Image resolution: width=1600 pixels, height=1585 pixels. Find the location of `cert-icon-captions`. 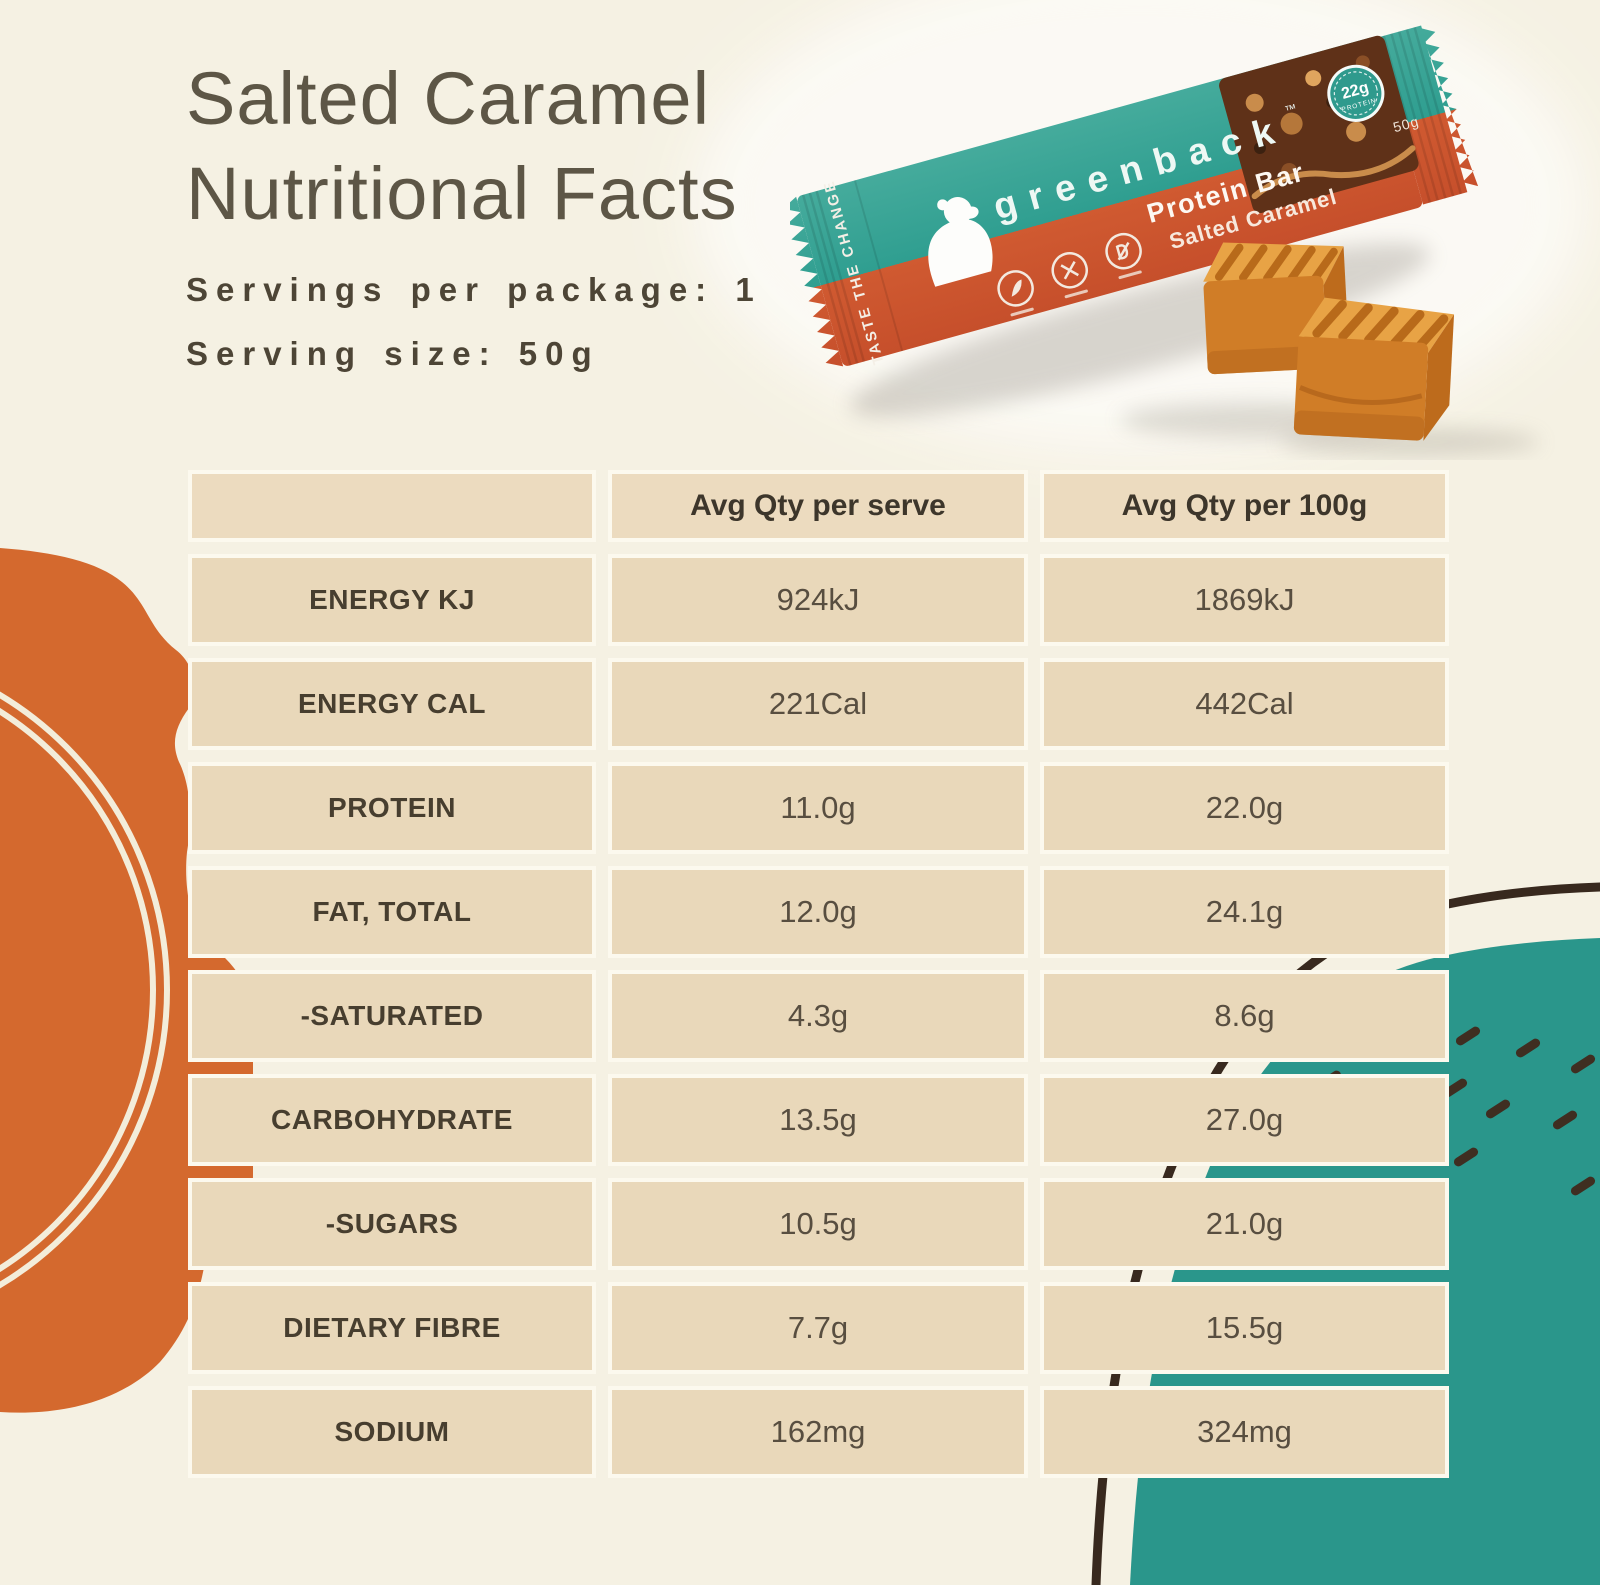

cert-icon-captions is located at coordinates (1076, 293).